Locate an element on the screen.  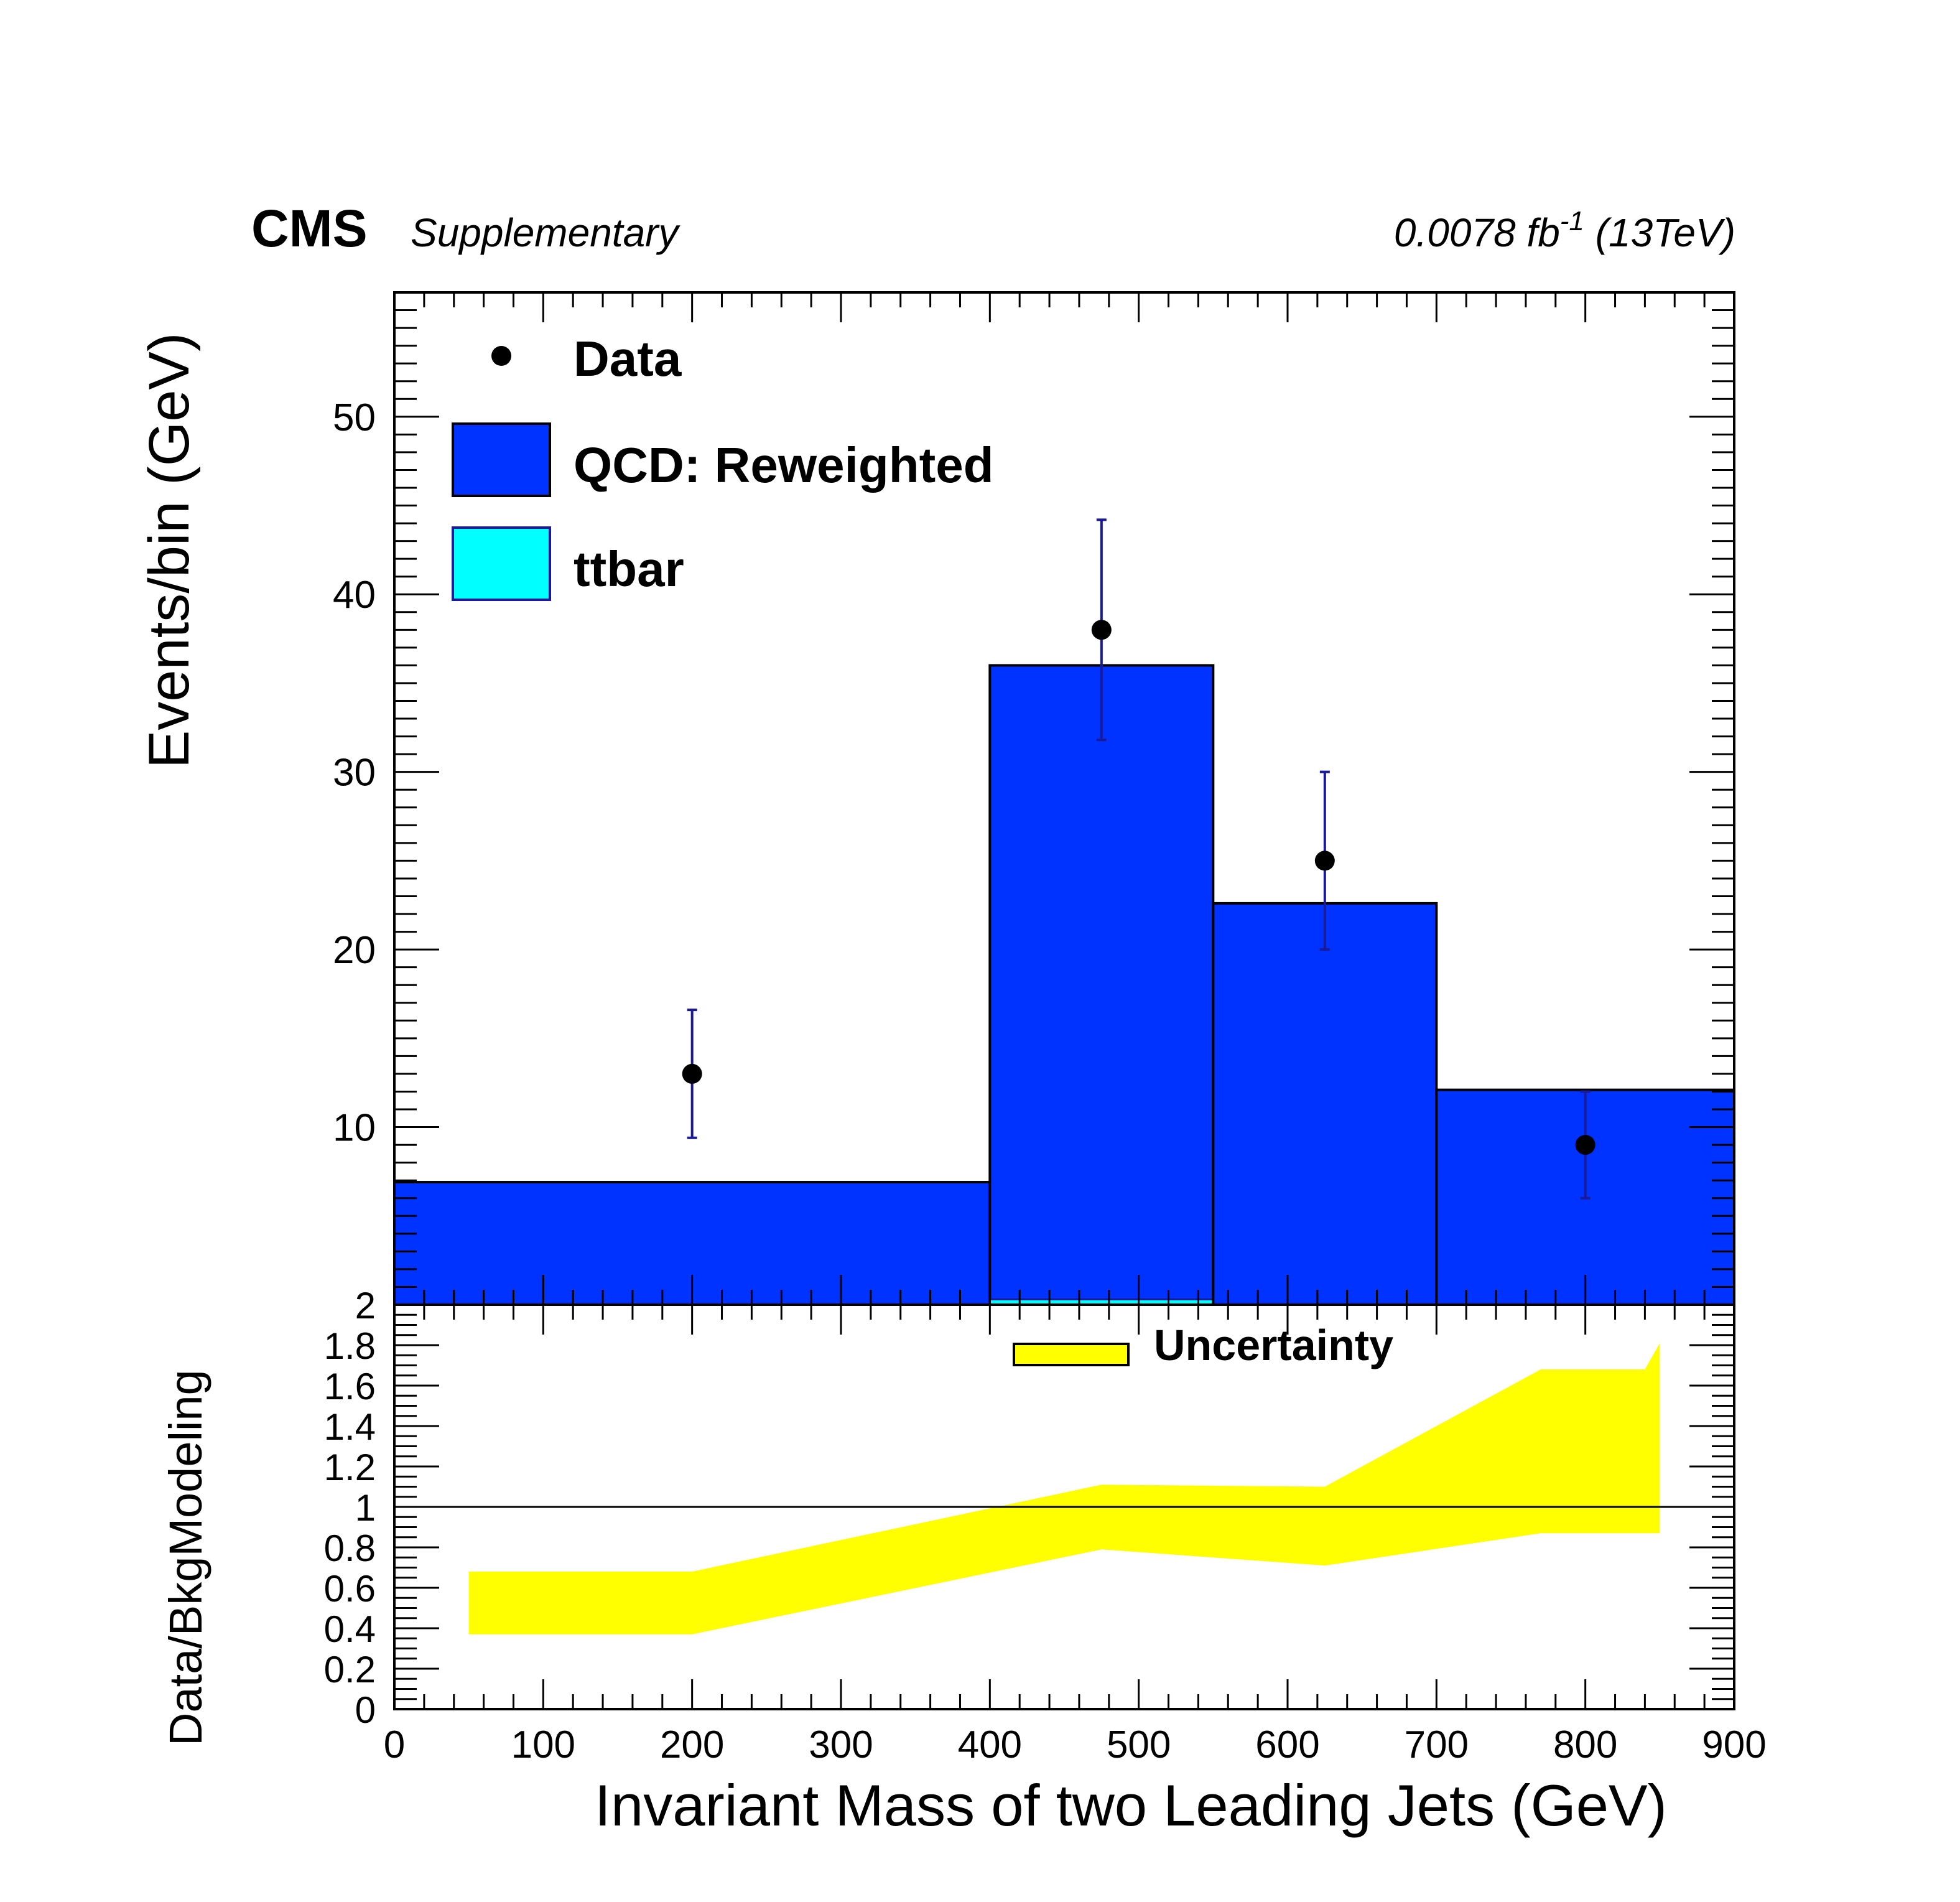
luminosity-label: 0.0078 fb-1 (13TeV) is located at coordinates (1564, 230).